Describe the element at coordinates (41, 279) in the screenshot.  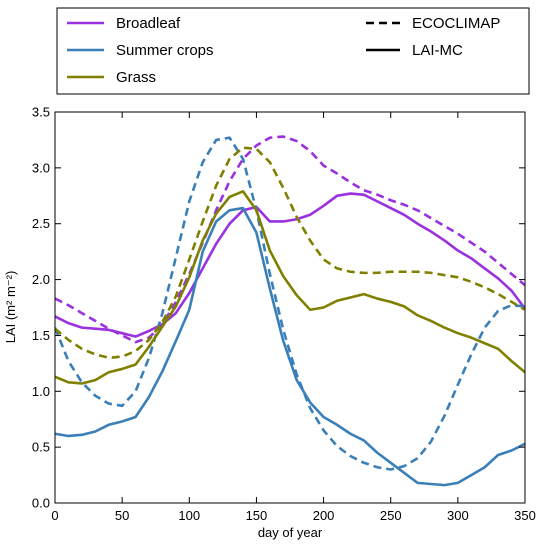
I see `y-tick-label: 2.0` at that location.